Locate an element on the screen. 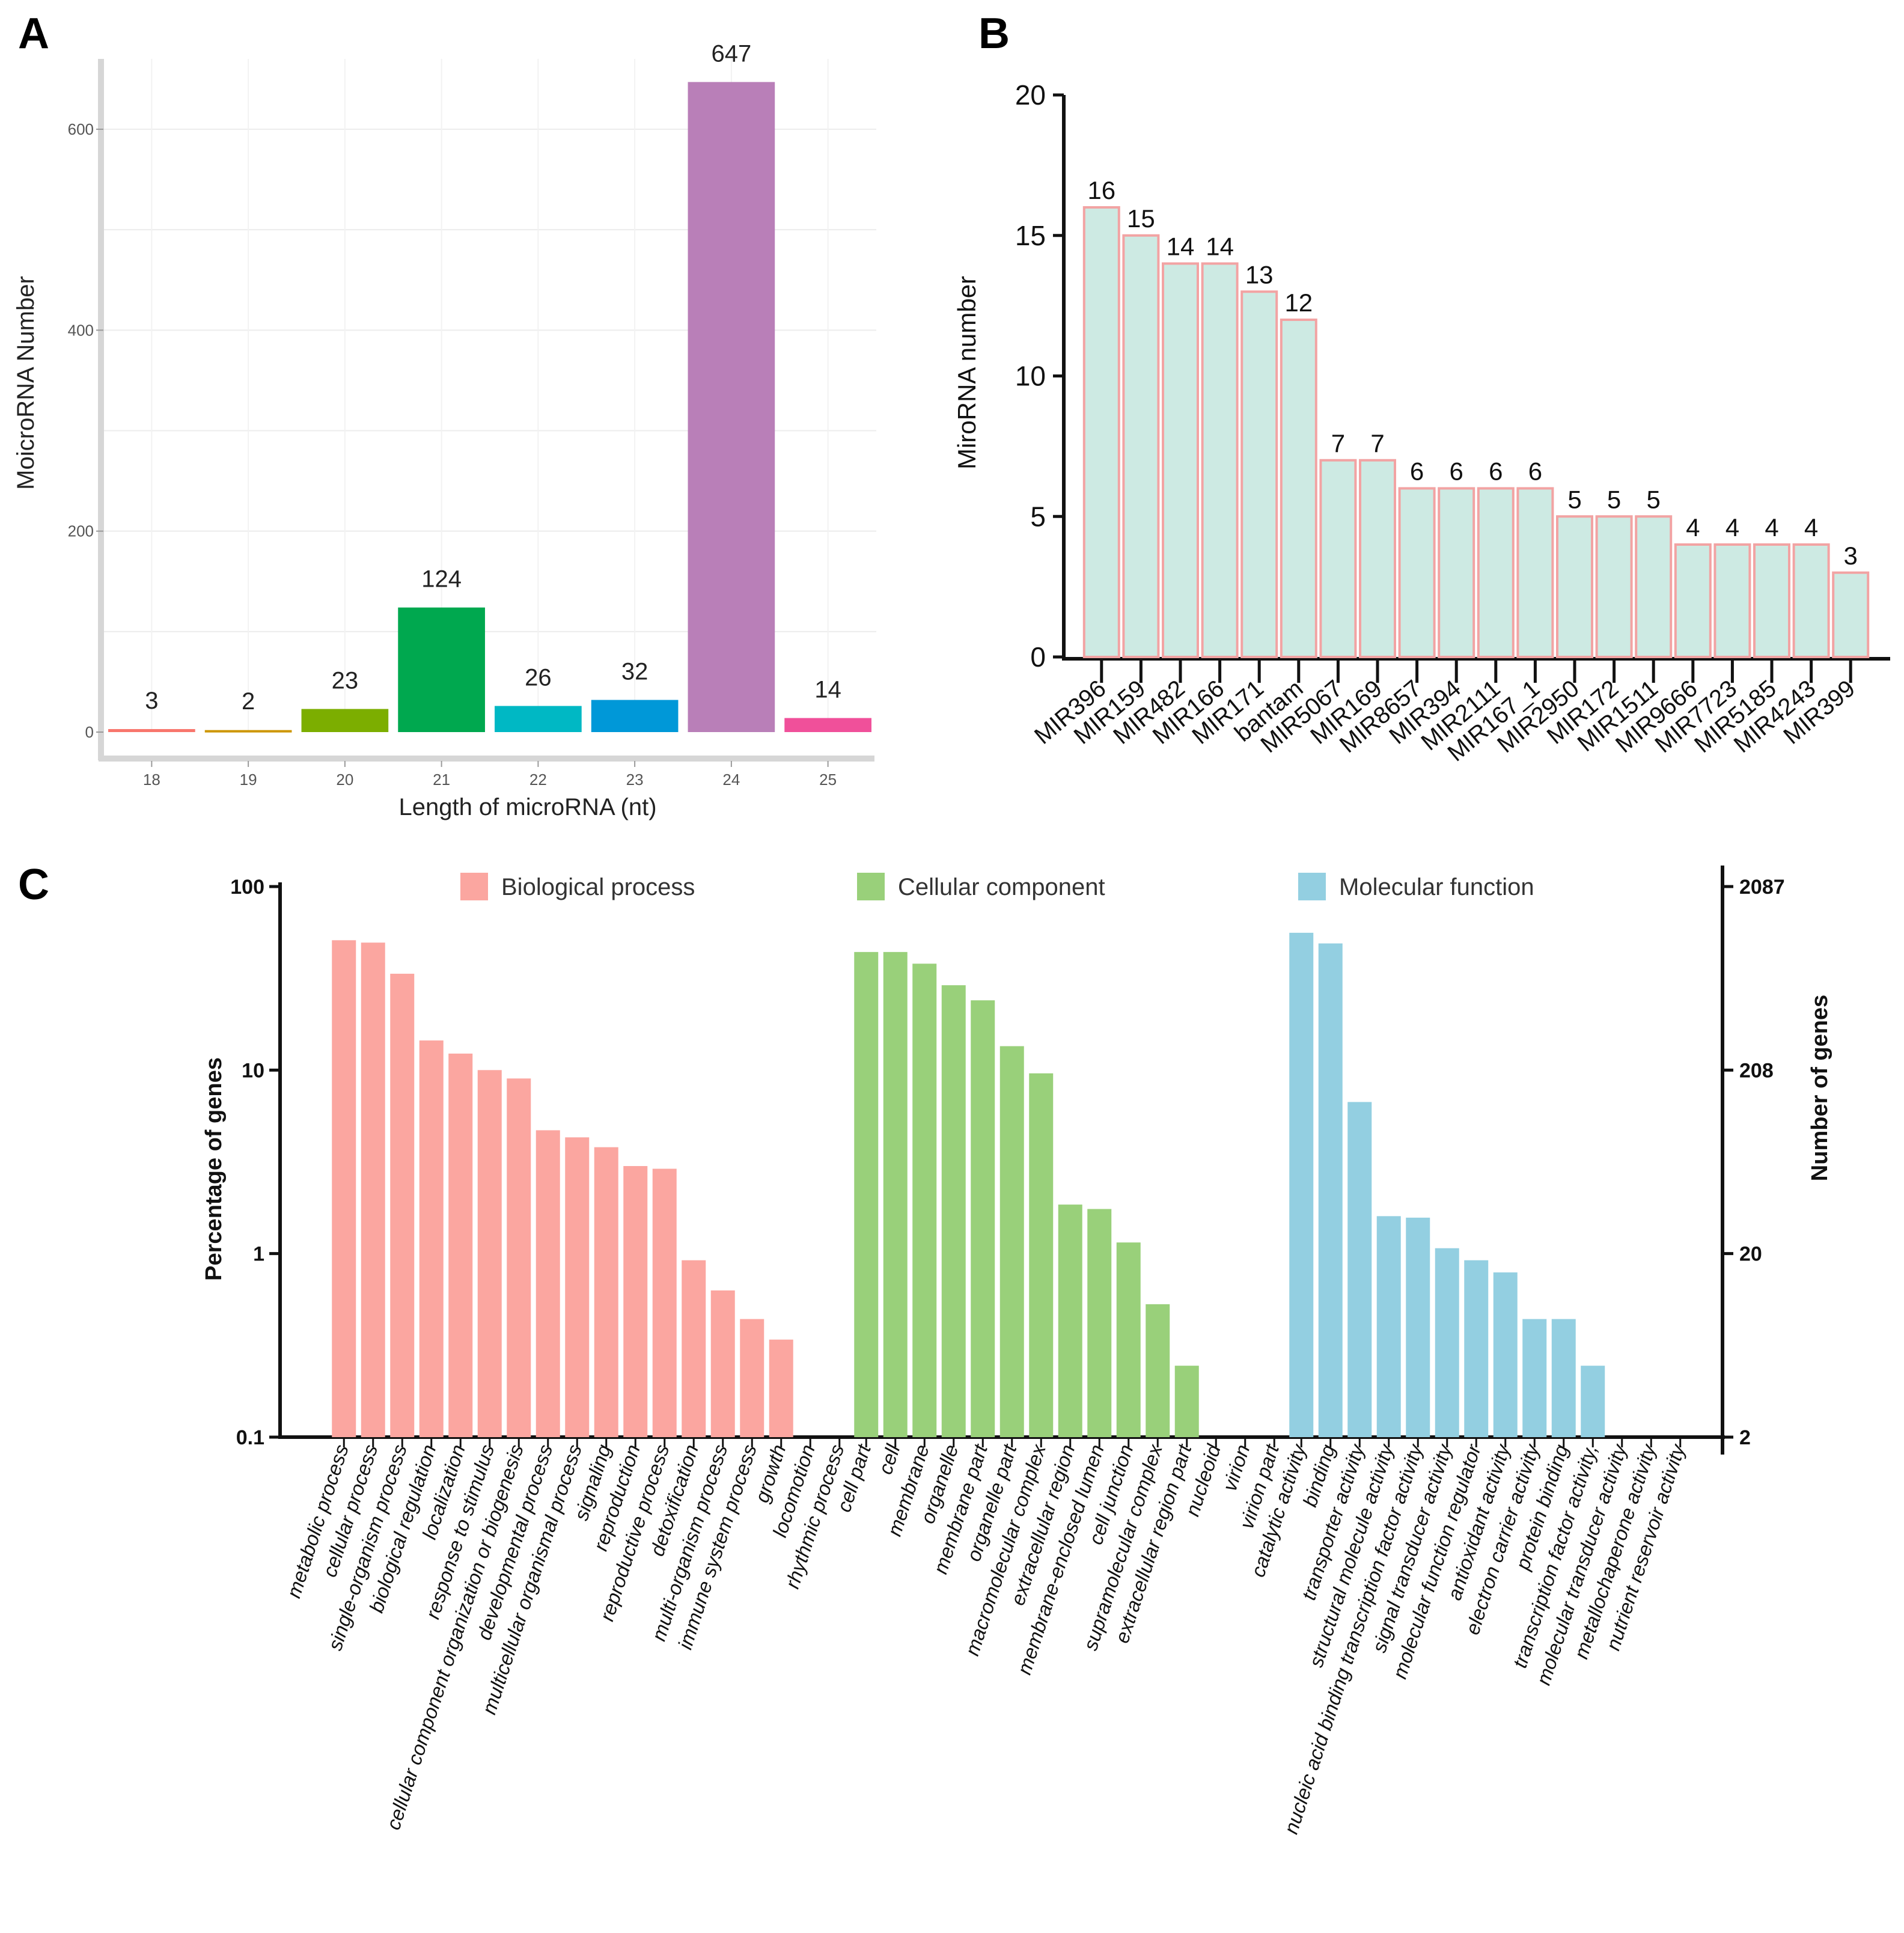 This screenshot has width=1904, height=1933. chart-a-x-tick-label: 24 is located at coordinates (731, 780).